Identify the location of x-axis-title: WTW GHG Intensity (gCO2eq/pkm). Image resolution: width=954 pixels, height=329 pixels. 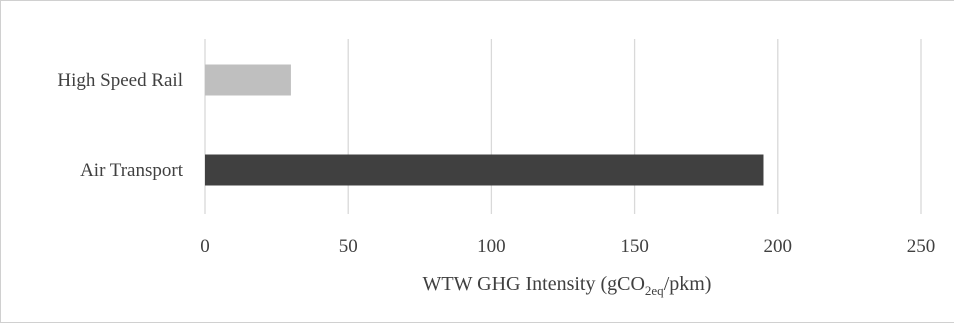
(567, 285).